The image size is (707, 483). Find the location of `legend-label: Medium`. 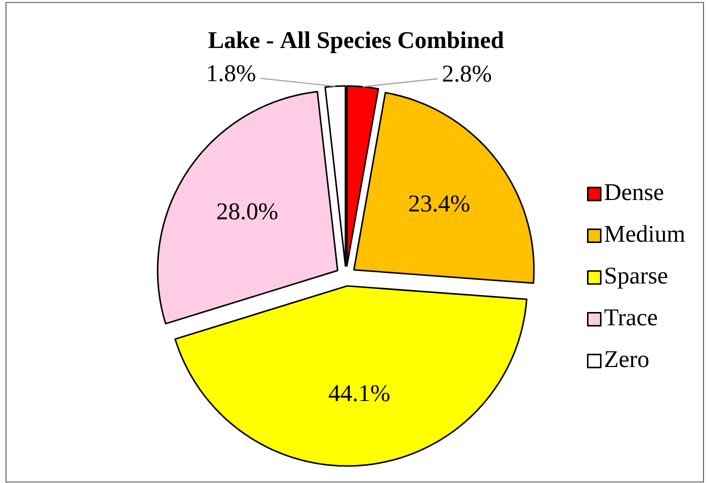

legend-label: Medium is located at coordinates (644, 233).